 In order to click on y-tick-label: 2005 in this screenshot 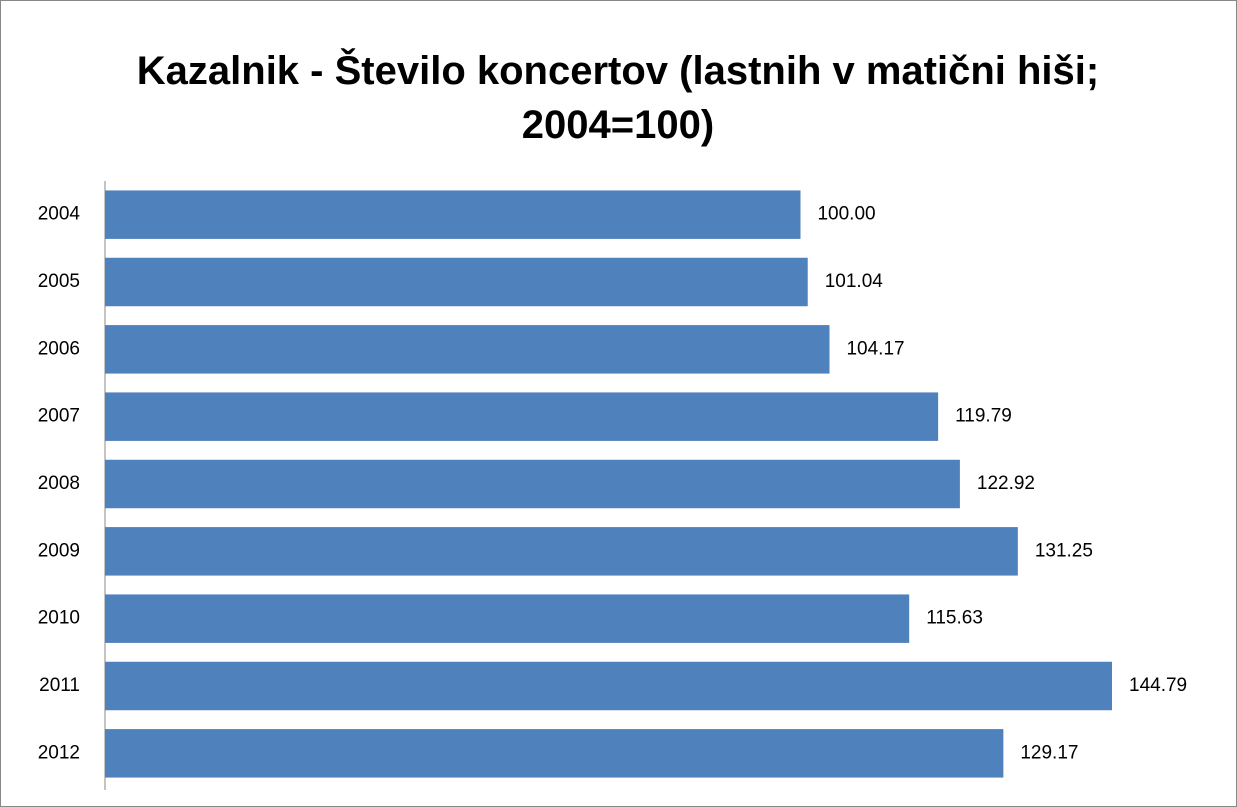, I will do `click(59, 281)`.